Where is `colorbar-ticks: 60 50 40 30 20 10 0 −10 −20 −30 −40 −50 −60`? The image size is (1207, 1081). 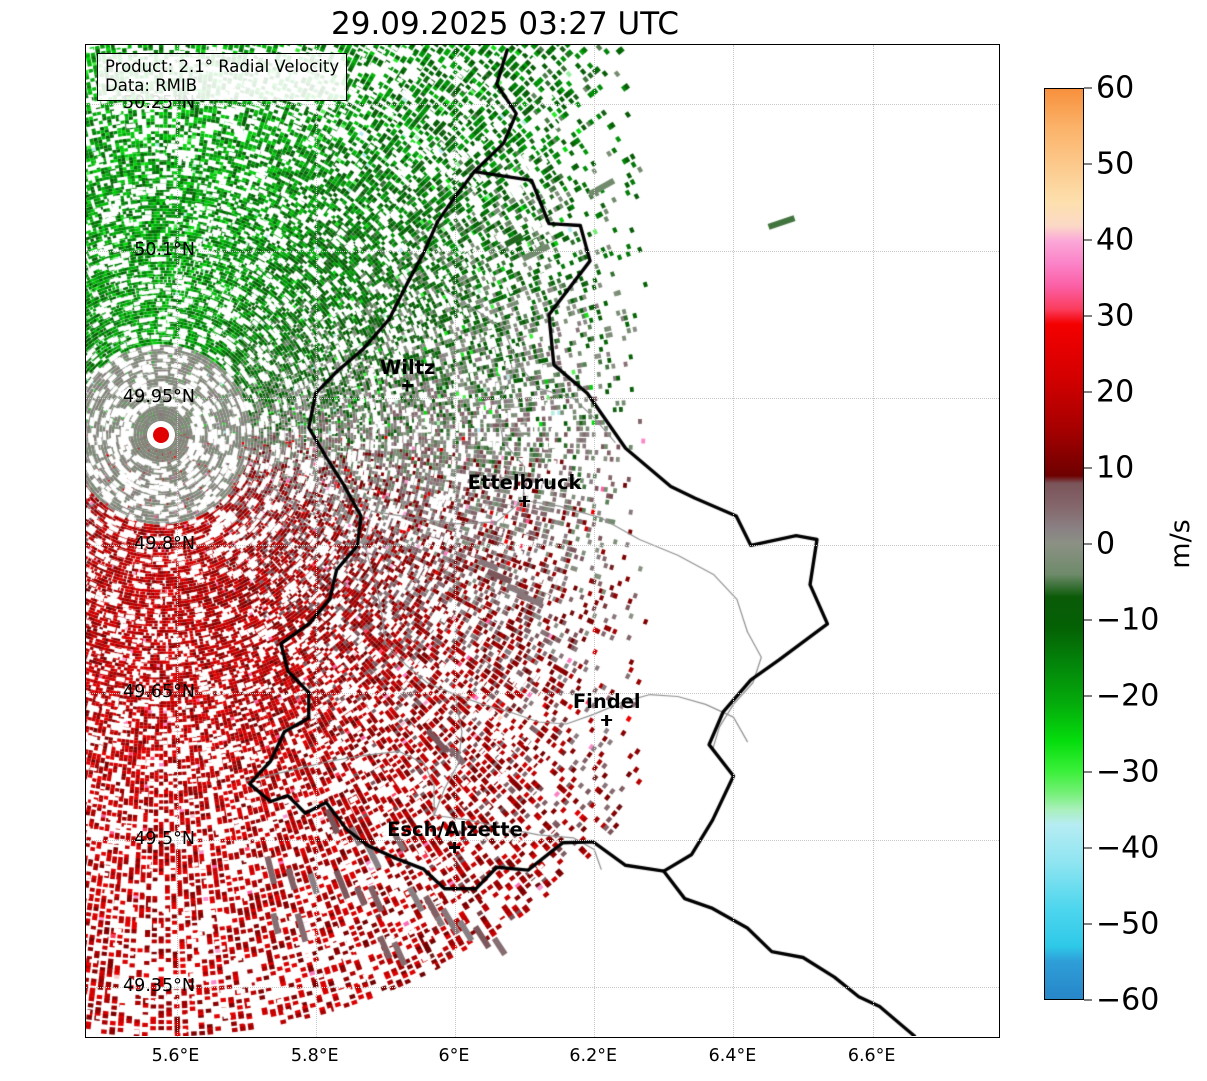
colorbar-ticks: 60 50 40 30 20 10 0 −10 −20 −30 −40 −50 −60 is located at coordinates (1145, 544).